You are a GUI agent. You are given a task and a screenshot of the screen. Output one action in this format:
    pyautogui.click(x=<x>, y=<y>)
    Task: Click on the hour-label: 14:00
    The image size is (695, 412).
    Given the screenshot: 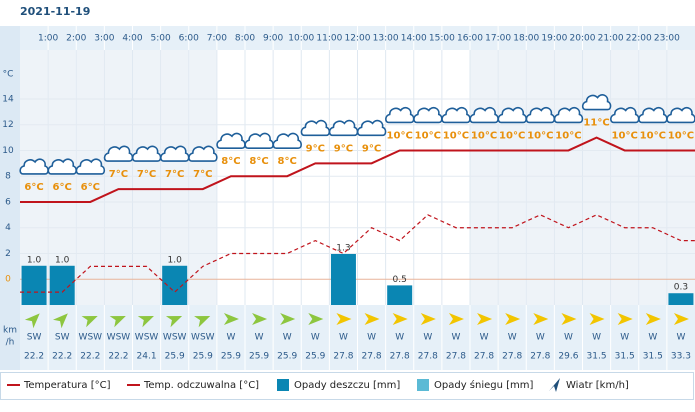 What is the action you would take?
    pyautogui.click(x=414, y=39)
    